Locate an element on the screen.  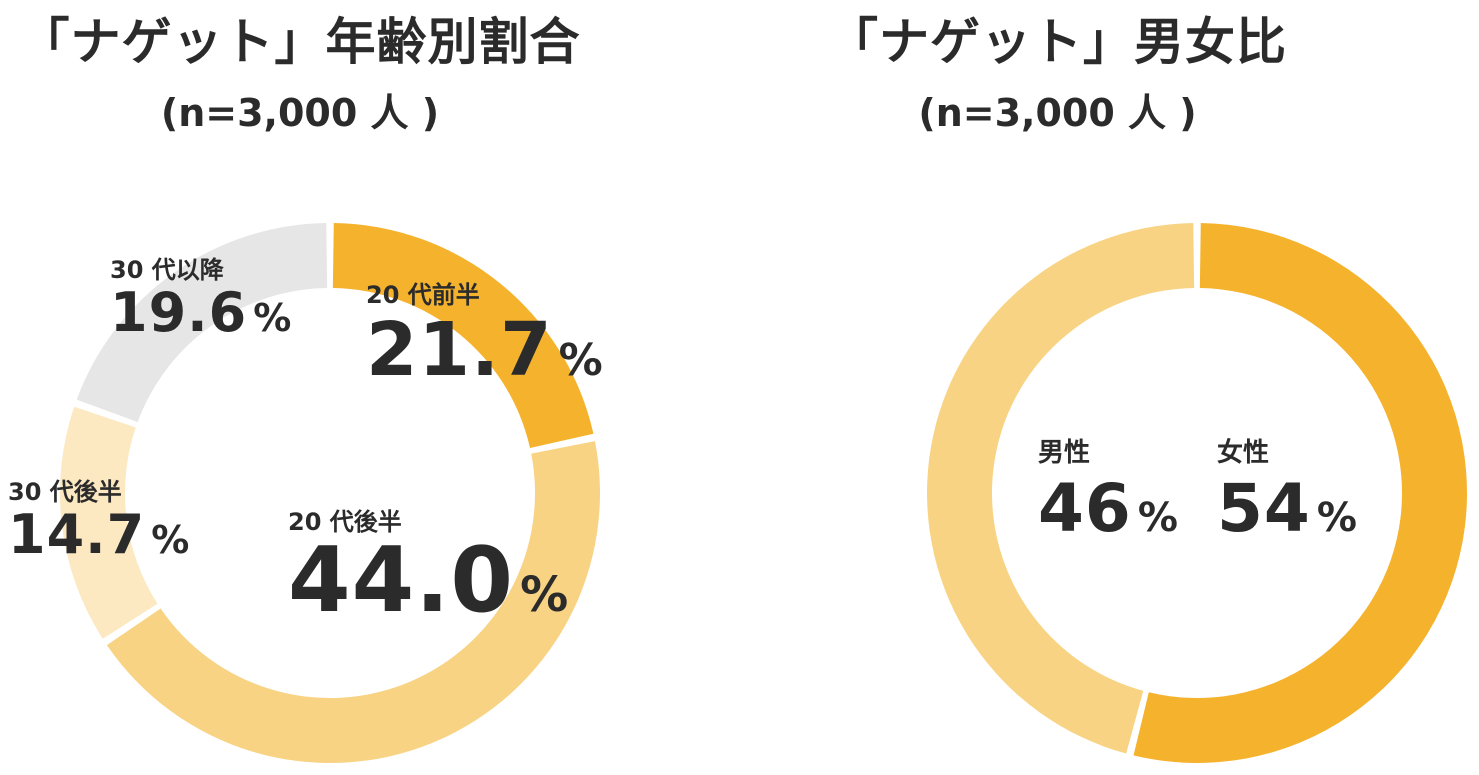
gender-label-female-value: 54 is located at coordinates (1264, 508).